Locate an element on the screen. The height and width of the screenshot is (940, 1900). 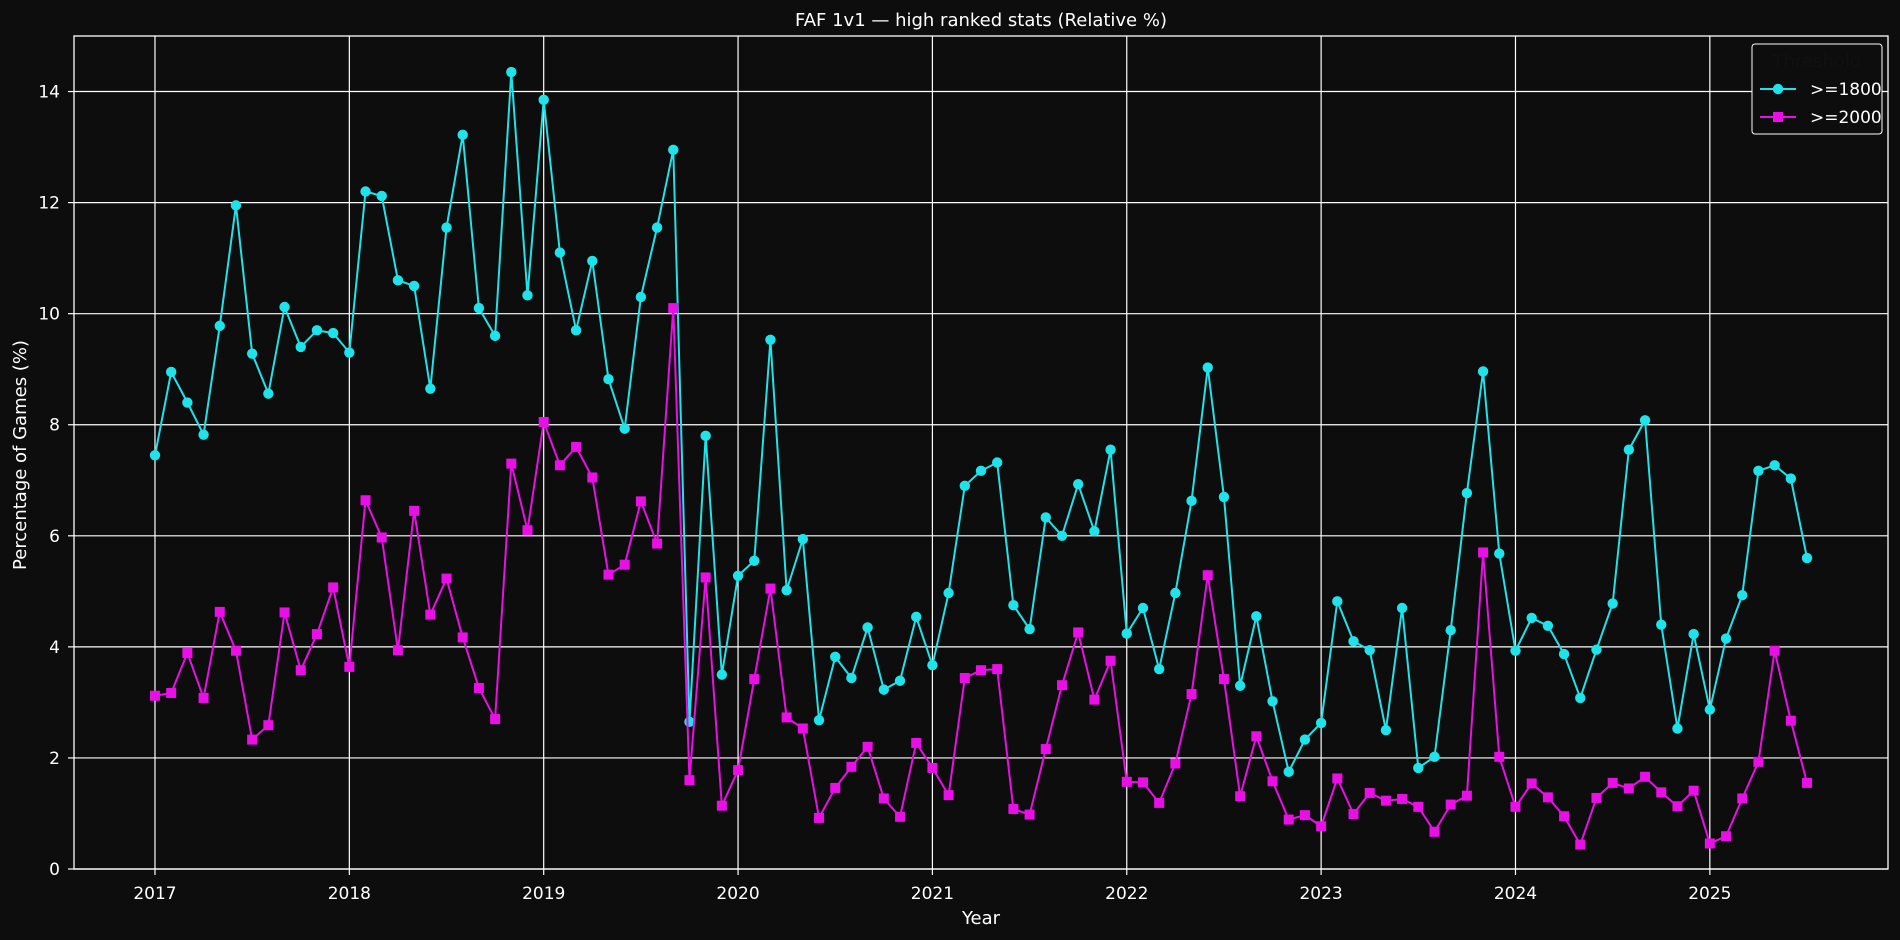
chart-title: FAF 1v1 — high ranked stats (Relative %) is located at coordinates (981, 20).